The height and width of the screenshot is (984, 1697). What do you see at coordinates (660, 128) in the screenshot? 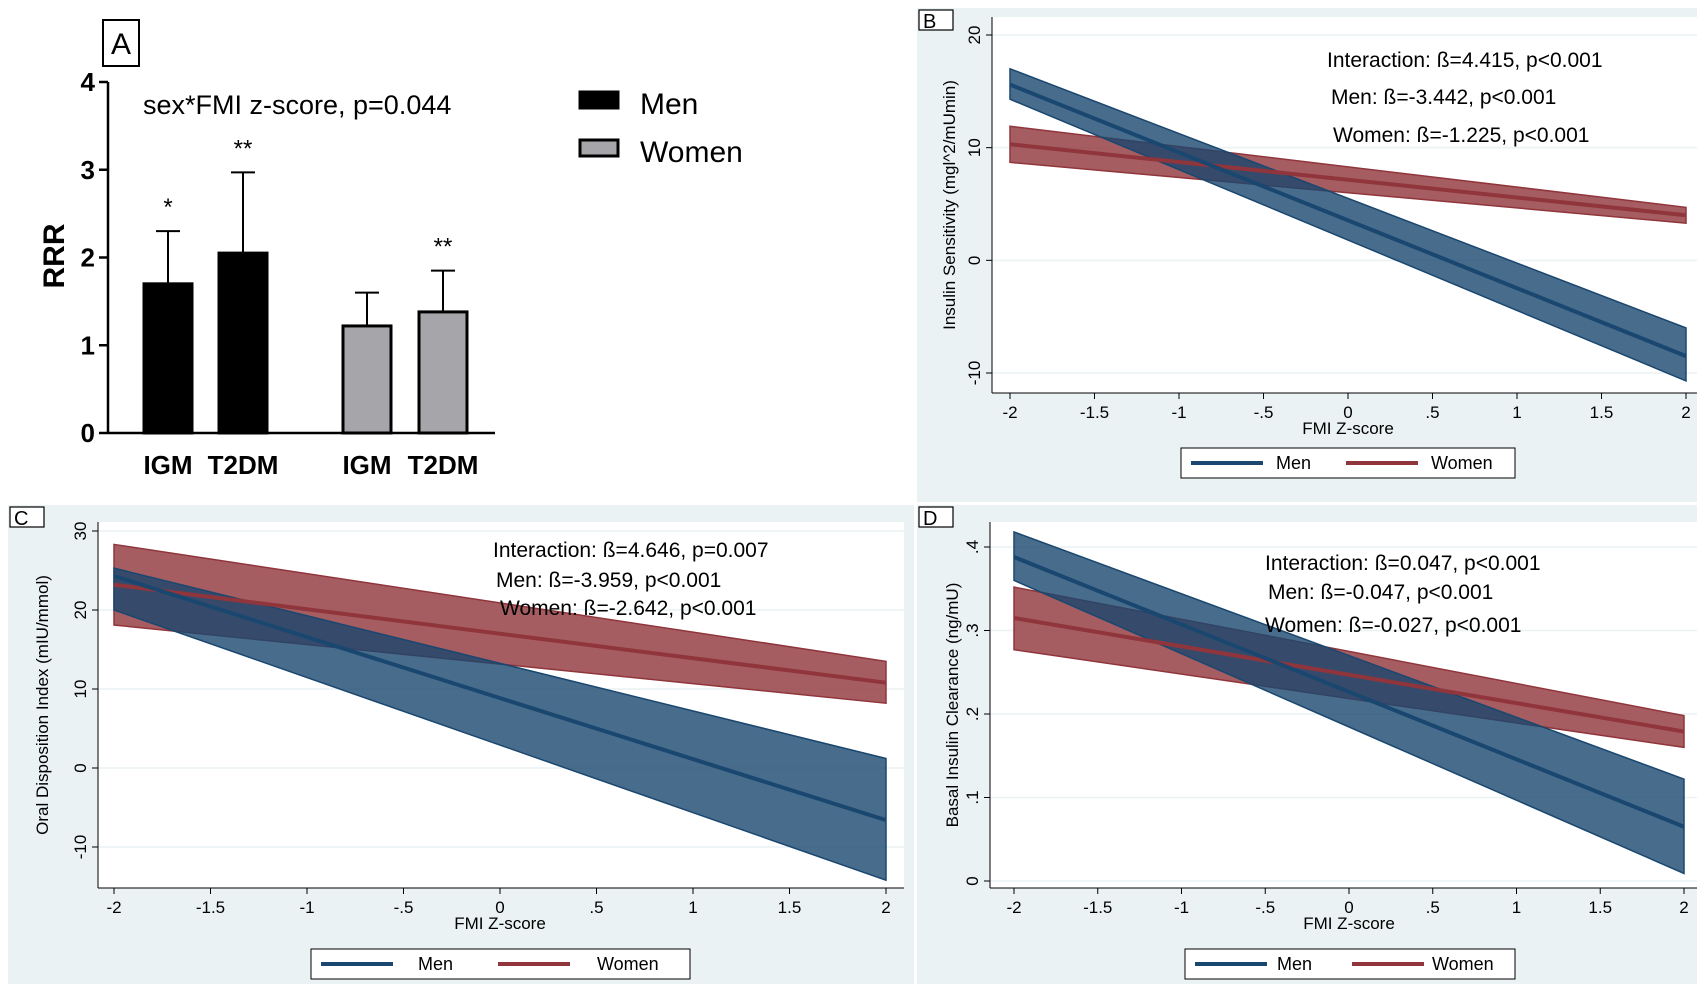
I see `legend-a: Men Women` at bounding box center [660, 128].